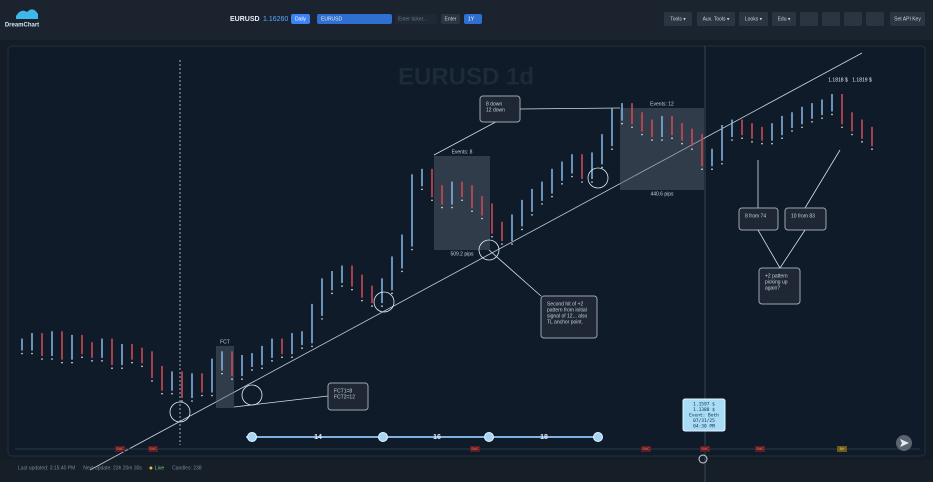  I want to click on note-text: 10 from 83, so click(803, 216).